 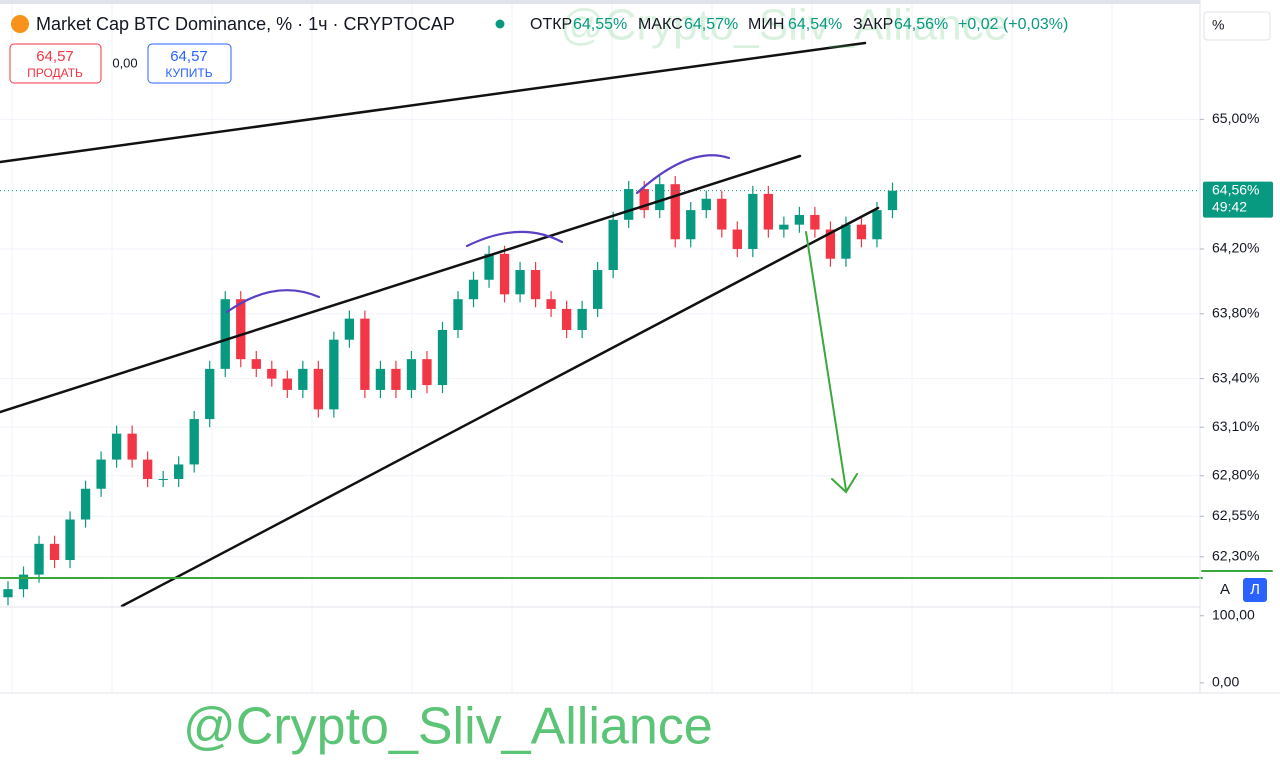 What do you see at coordinates (1218, 25) in the screenshot?
I see `unit: %` at bounding box center [1218, 25].